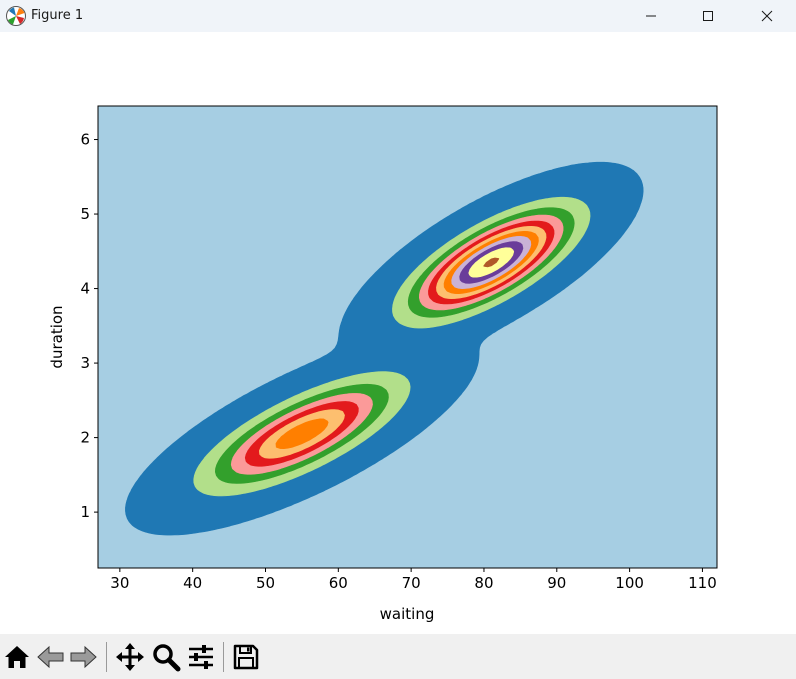 This screenshot has height=679, width=796. Describe the element at coordinates (192, 583) in the screenshot. I see `x-tick-label: 40` at that location.